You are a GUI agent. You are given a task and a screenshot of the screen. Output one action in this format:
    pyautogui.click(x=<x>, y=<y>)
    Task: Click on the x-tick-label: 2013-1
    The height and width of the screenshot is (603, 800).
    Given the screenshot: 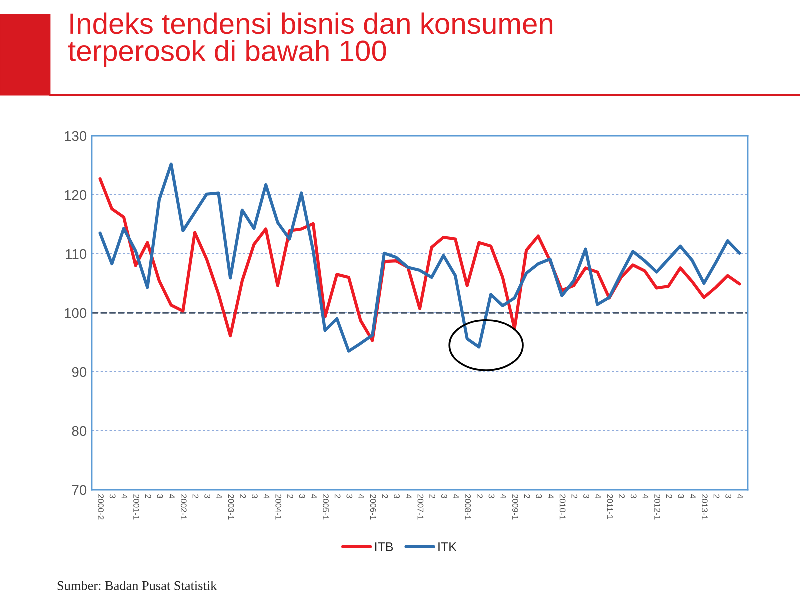 What is the action you would take?
    pyautogui.click(x=705, y=507)
    